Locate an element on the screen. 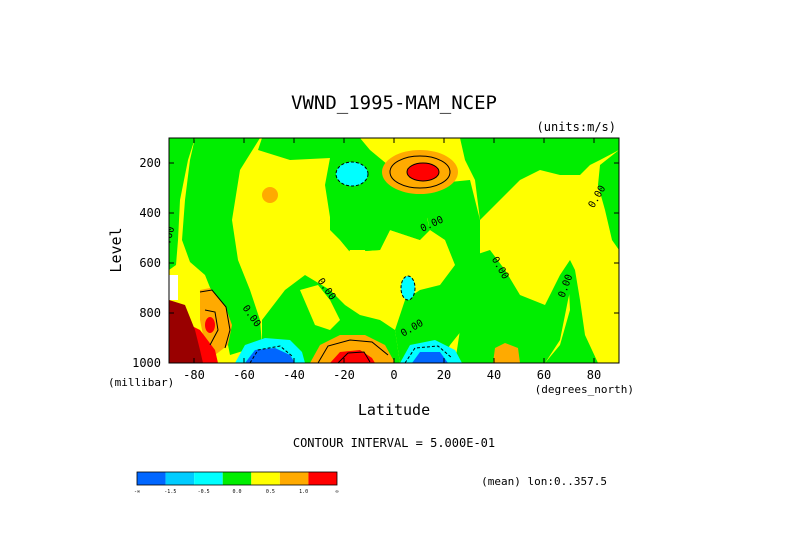  x-tick-label: 80 is located at coordinates (594, 375).